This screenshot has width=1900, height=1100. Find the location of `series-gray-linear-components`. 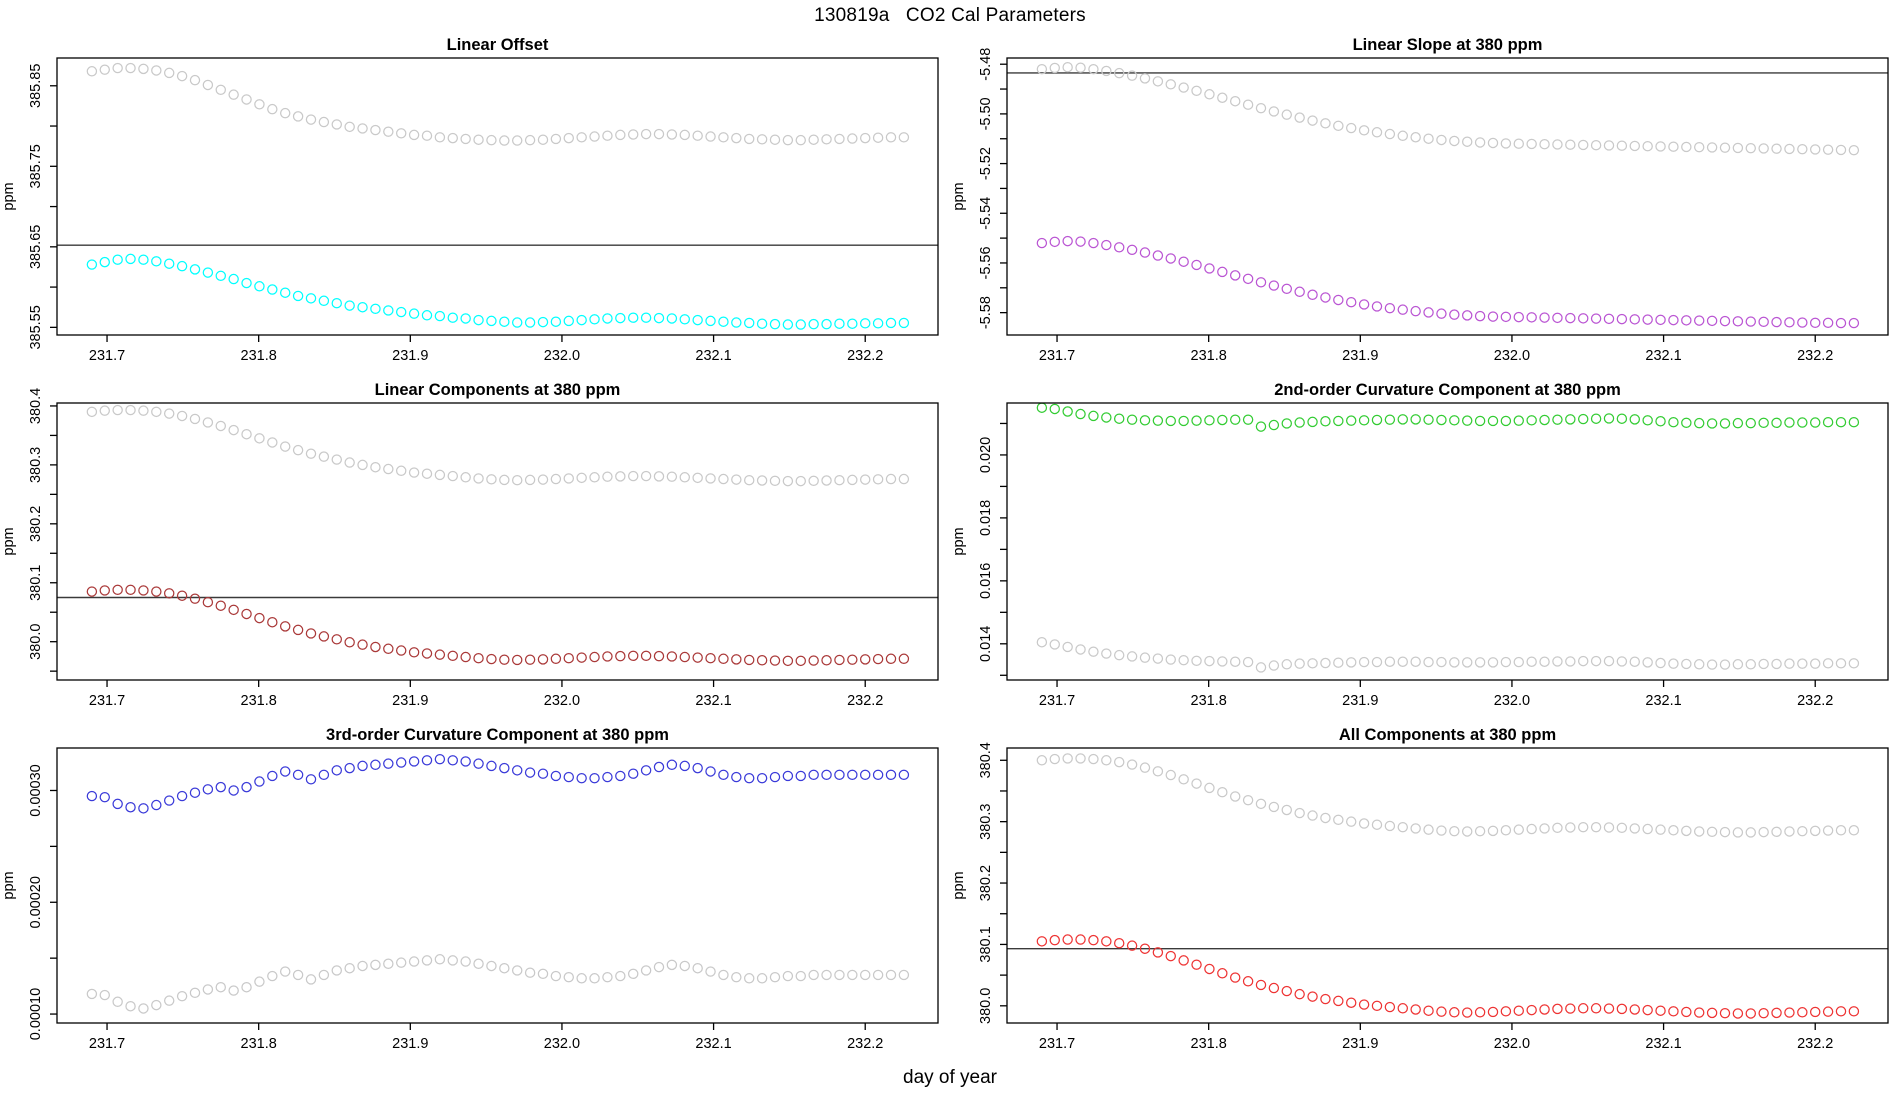

series-gray-linear-components is located at coordinates (498, 445).